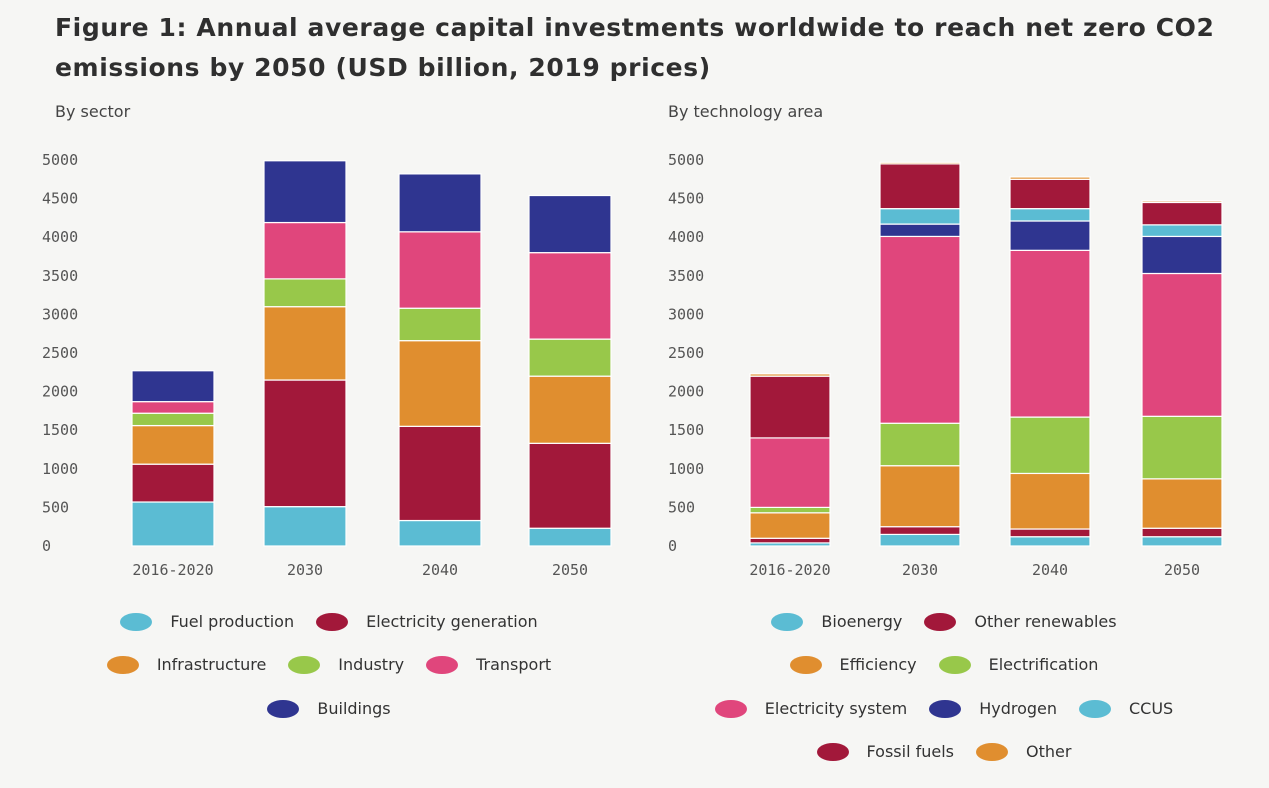 The width and height of the screenshot is (1269, 788). I want to click on right-bar-segment-bioenergy-2030, so click(920, 540).